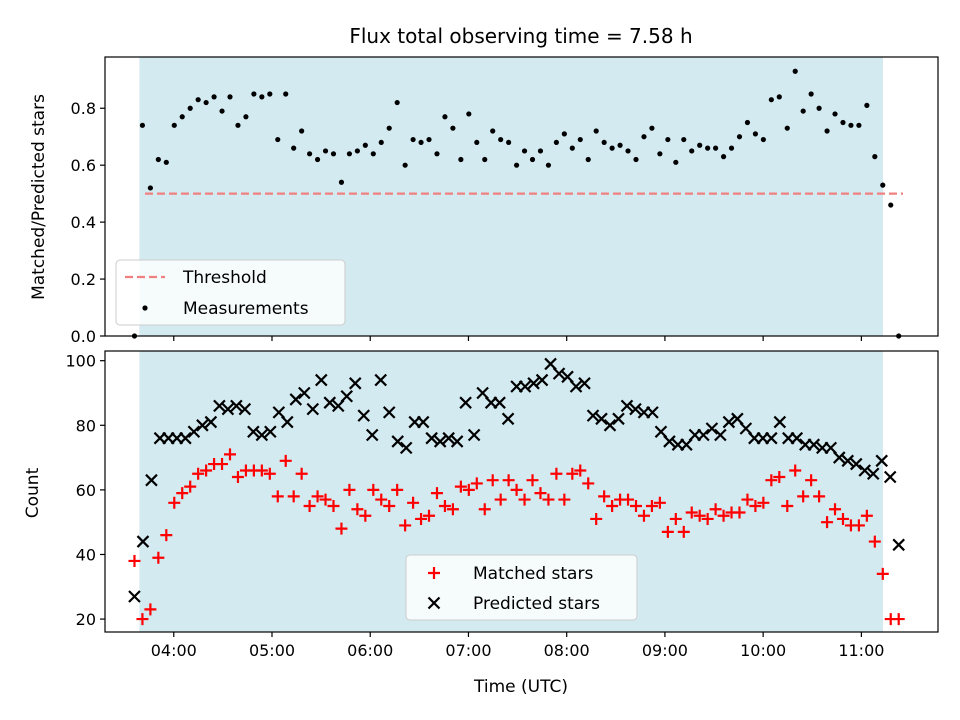  Describe the element at coordinates (520, 36) in the screenshot. I see `chart-title: Flux total observing time = 7.58 h` at that location.